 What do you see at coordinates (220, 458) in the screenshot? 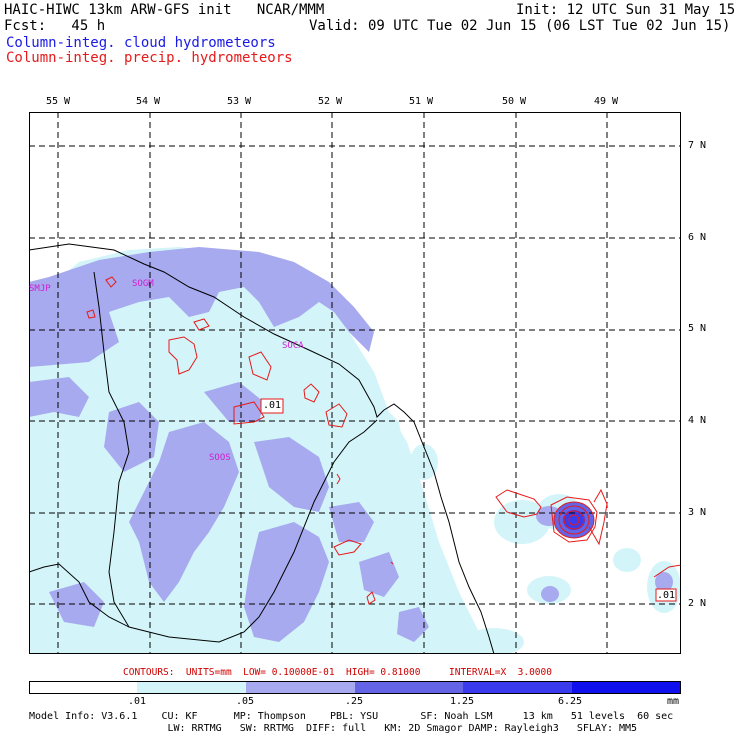
I see `station-label-soos: SOOS` at bounding box center [220, 458].